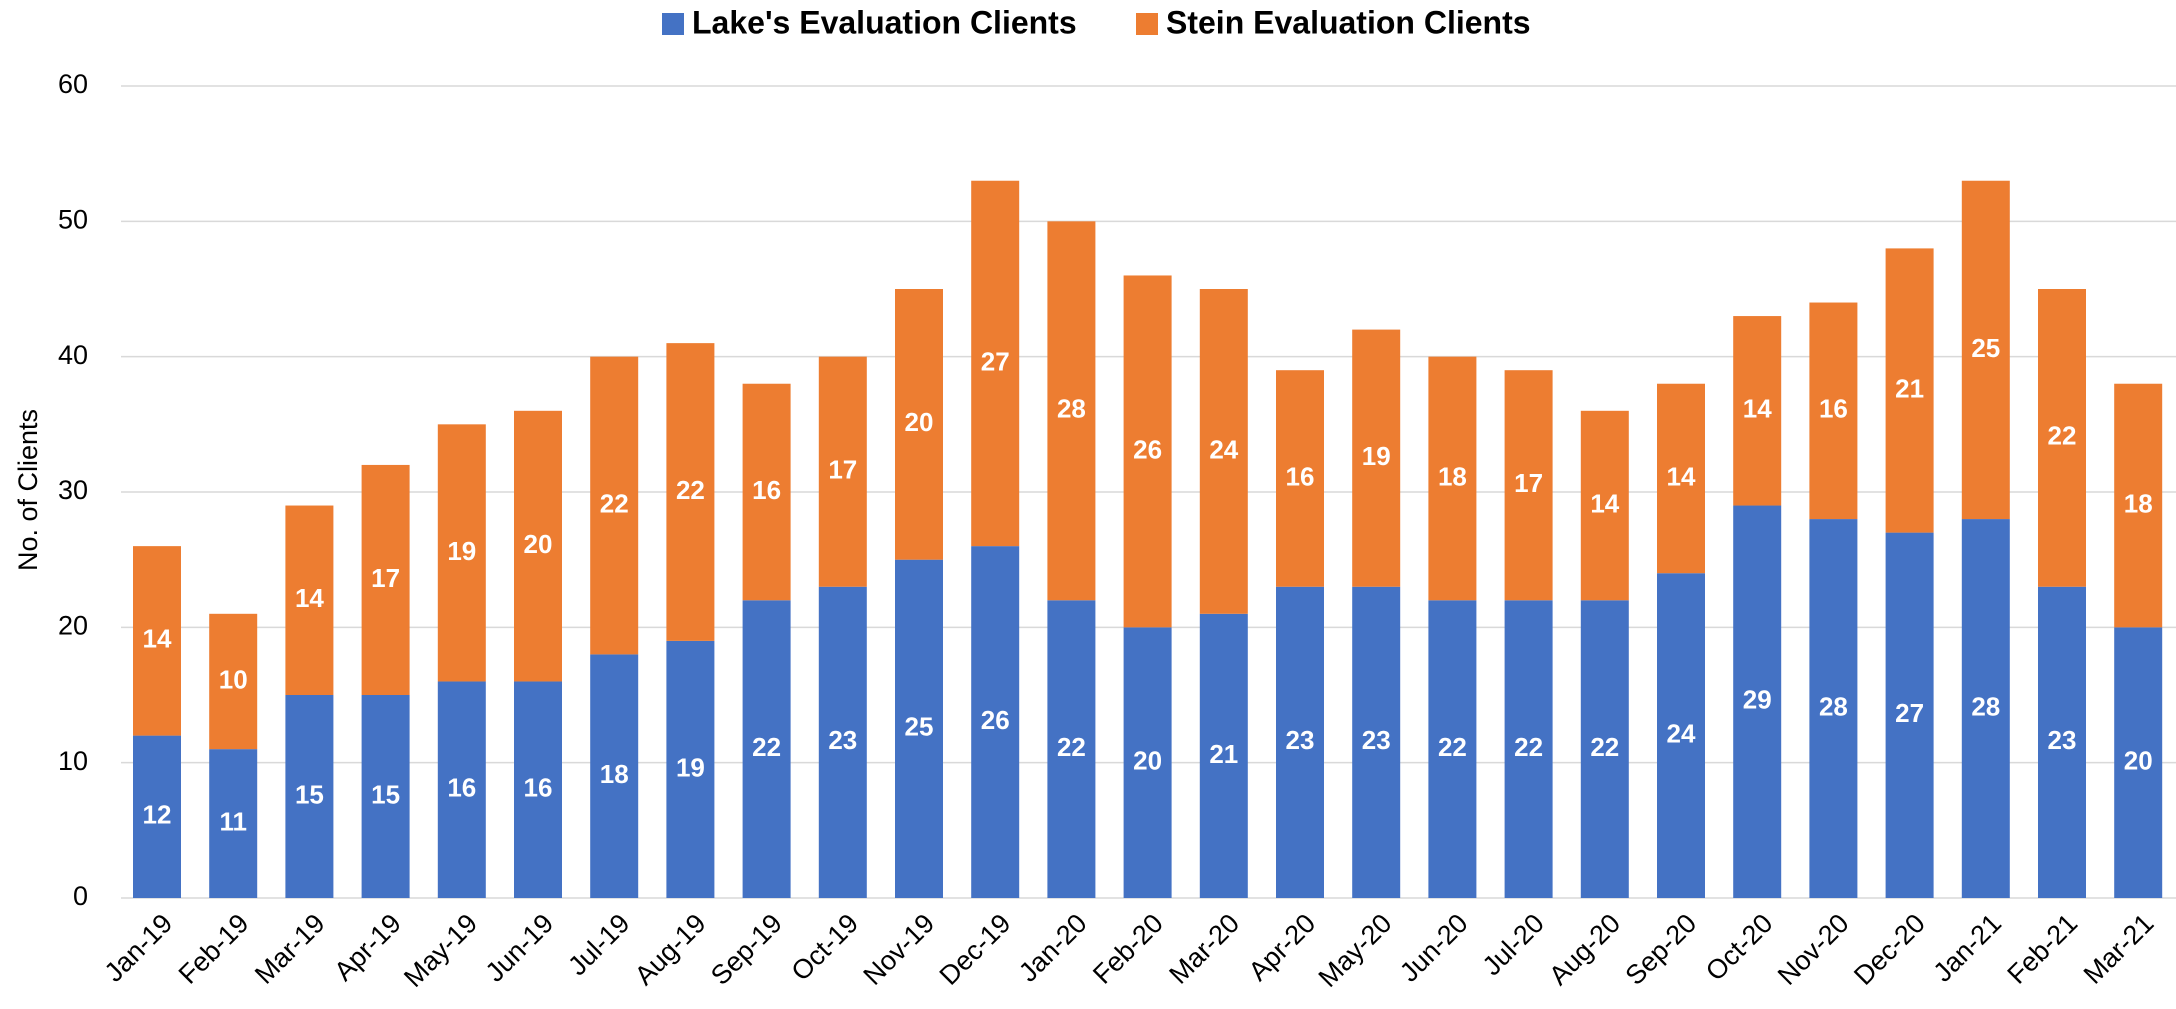 This screenshot has height=1009, width=2176. Describe the element at coordinates (899, 949) in the screenshot. I see `x-tick-label: Nov-19` at that location.